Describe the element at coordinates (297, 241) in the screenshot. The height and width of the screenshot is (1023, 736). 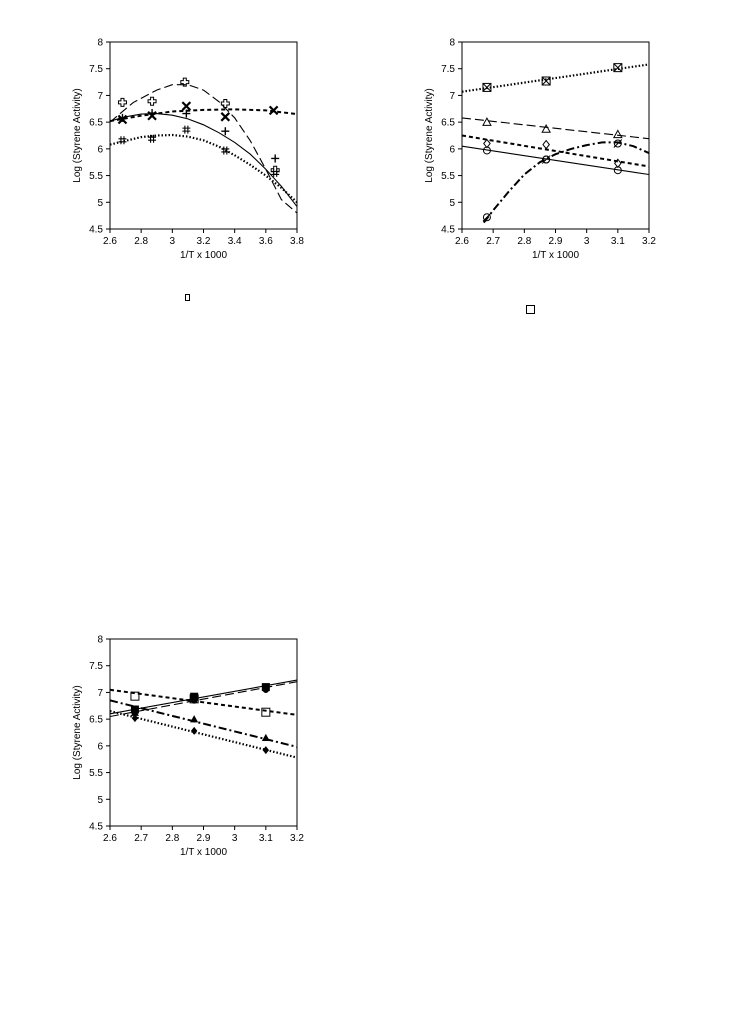
I see `x-tick-label: 3.8` at that location.